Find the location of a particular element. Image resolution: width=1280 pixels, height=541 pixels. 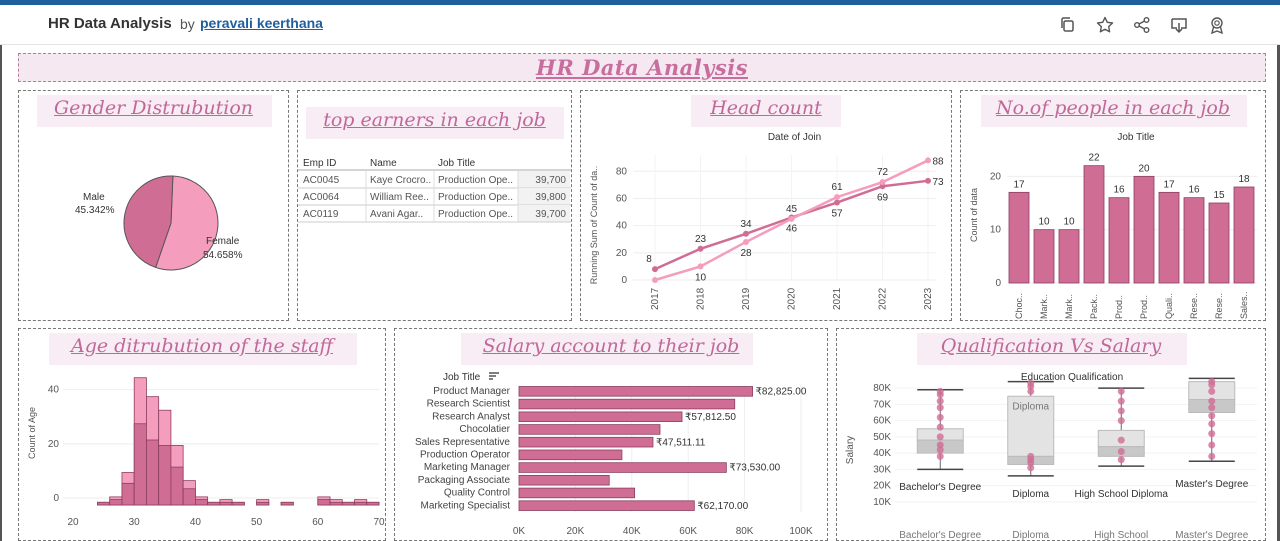

app-title: HR Data Analysis is located at coordinates (110, 23).